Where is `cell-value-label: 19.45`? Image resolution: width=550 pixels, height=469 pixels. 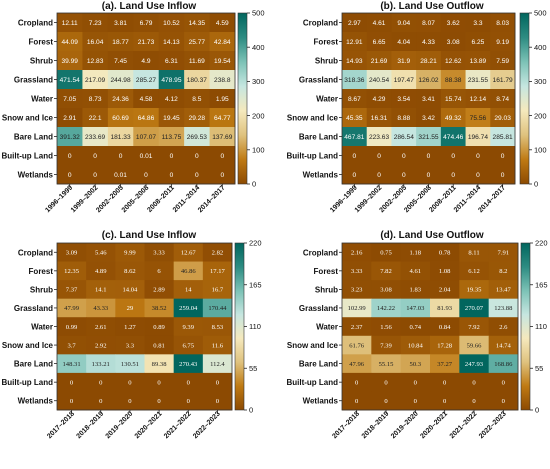
cell-value-label: 19.45 is located at coordinates (171, 118).